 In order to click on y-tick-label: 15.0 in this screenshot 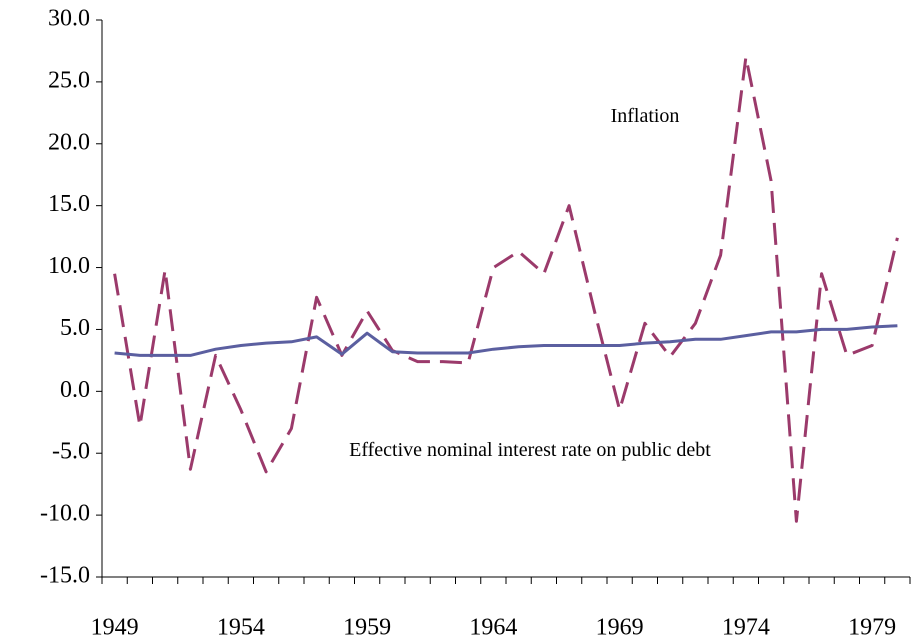, I will do `click(69, 204)`.